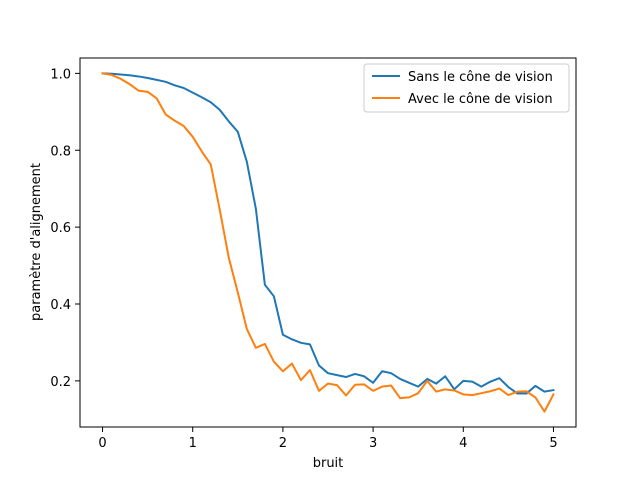  I want to click on x-axis-label: bruit, so click(328, 463).